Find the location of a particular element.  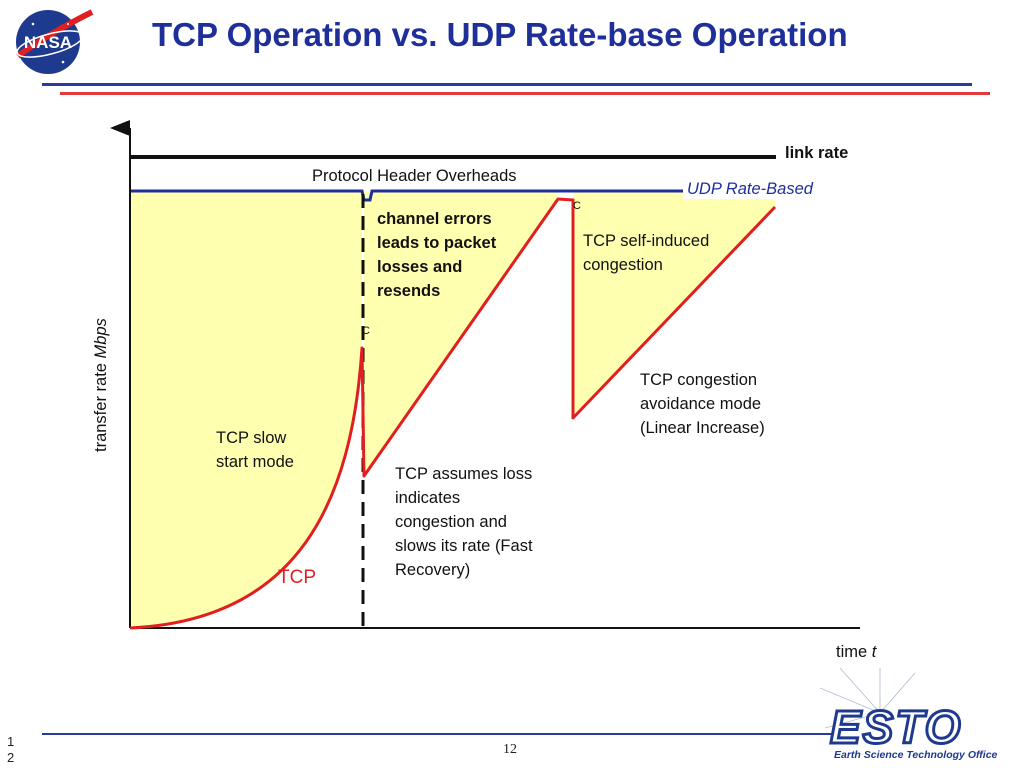

tcp-curve-label: TCP is located at coordinates (297, 577).